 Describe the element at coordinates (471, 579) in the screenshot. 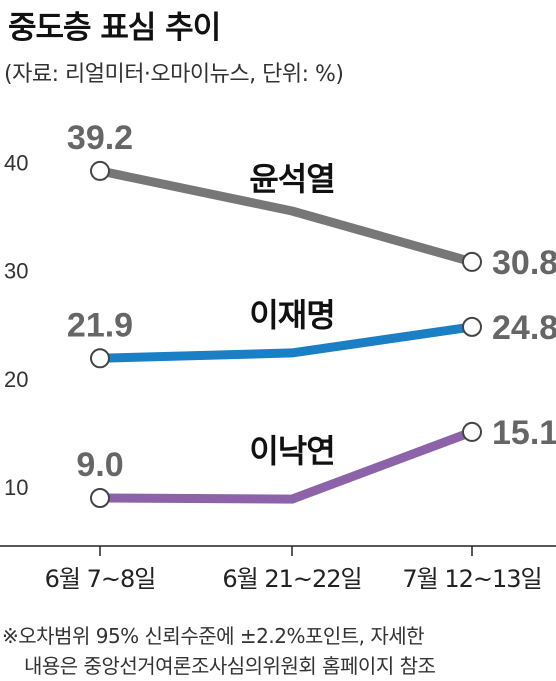

I see `x-tick-label: 7월 12~13일` at that location.